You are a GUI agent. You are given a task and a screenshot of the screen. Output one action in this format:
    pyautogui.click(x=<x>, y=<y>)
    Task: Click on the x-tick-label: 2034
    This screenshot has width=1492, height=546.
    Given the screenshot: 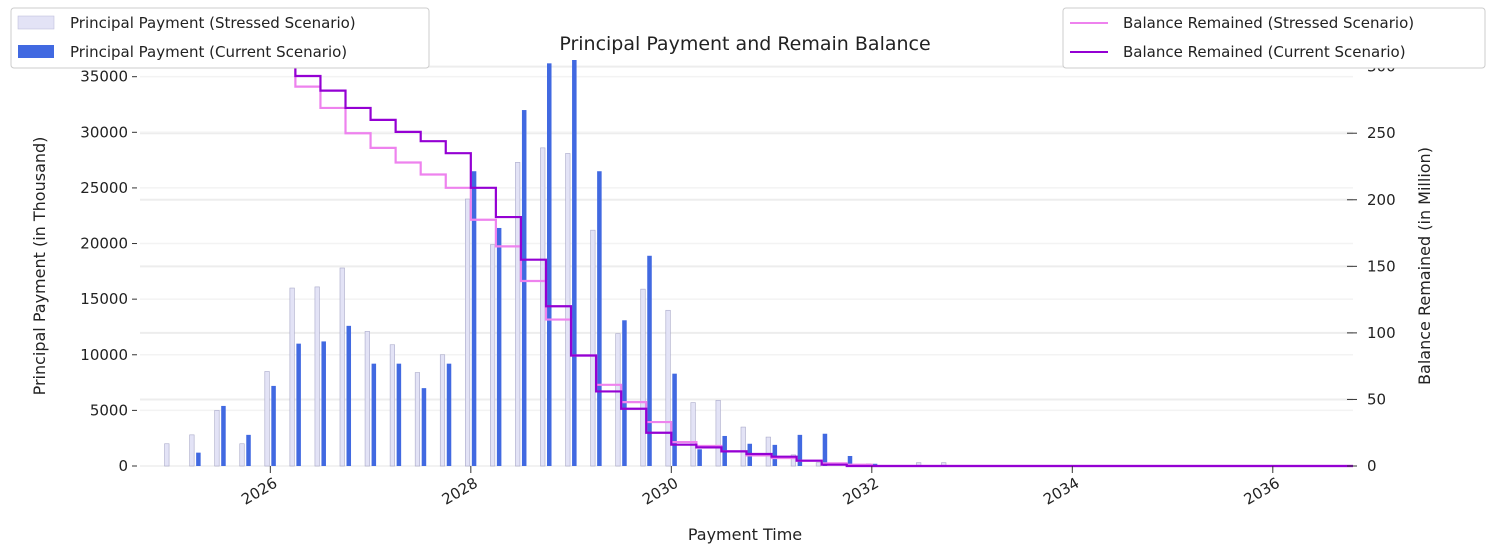 What is the action you would take?
    pyautogui.click(x=1061, y=491)
    